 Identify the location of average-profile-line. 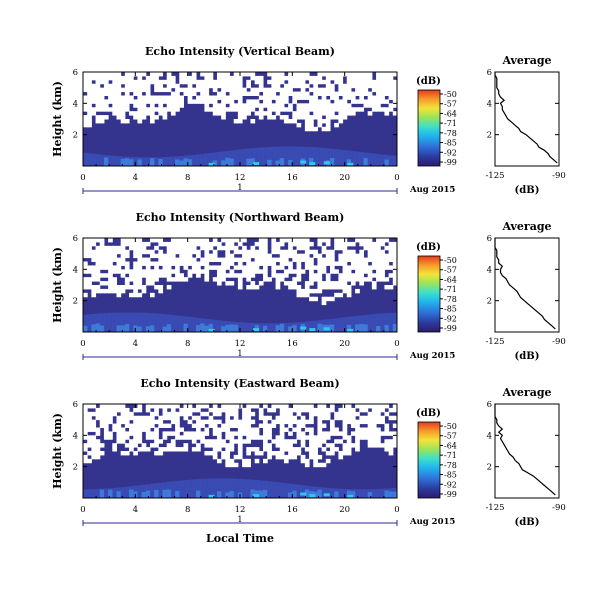
(525, 450).